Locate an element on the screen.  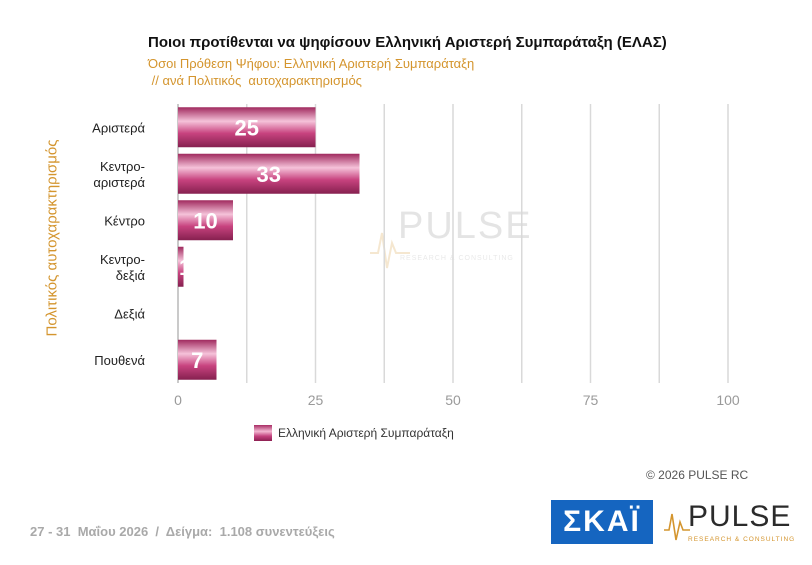
legend-label: Ελληνική Αριστερή Συμπαράταξη is located at coordinates (366, 433).